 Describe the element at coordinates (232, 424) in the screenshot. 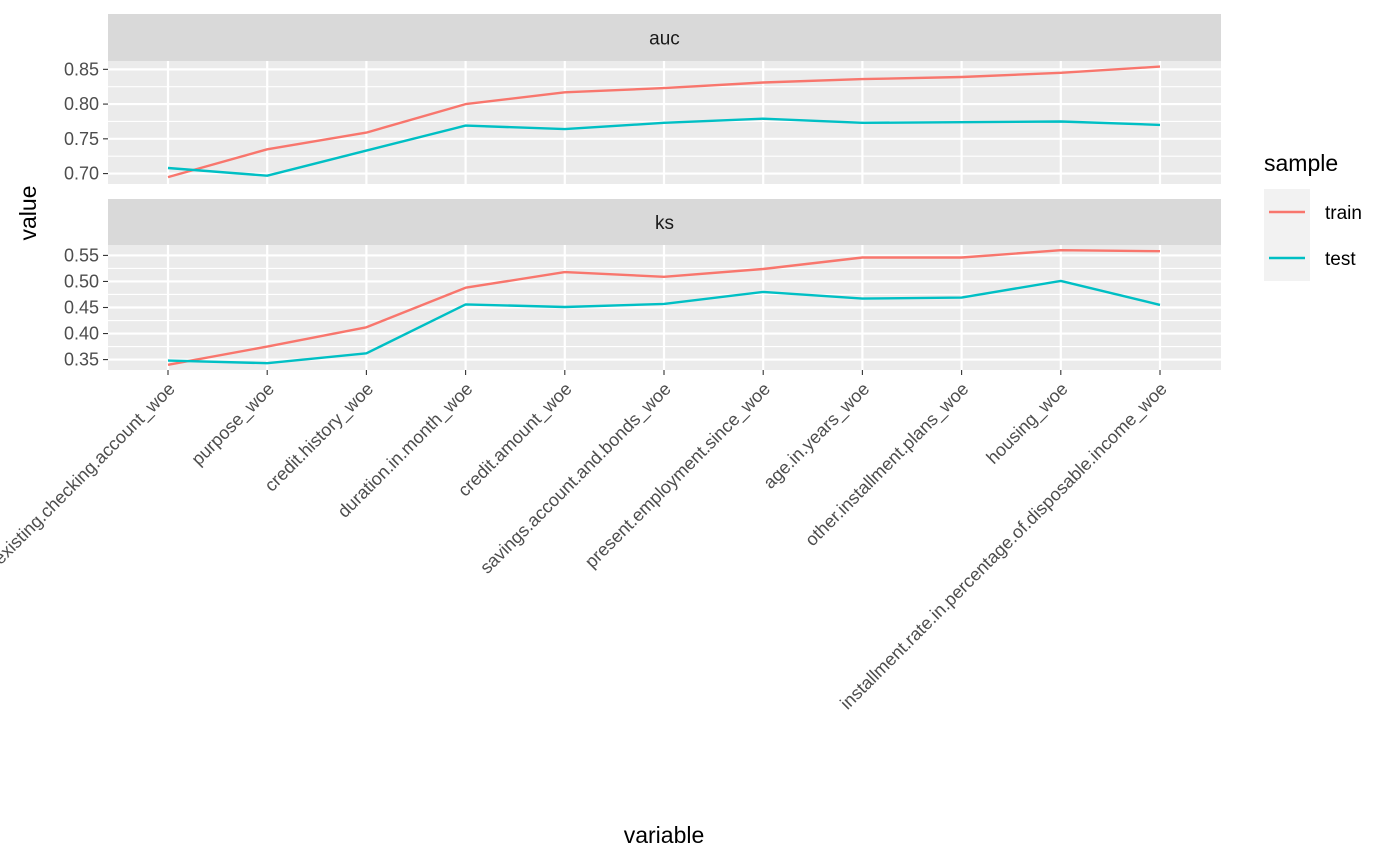

I see `x-tick-label: purpose_woe` at that location.